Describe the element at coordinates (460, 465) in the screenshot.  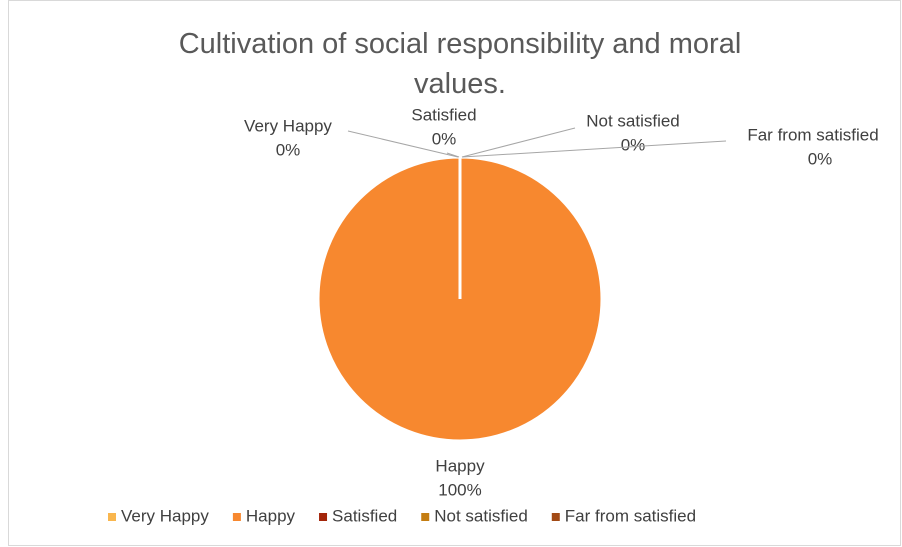
I see `data-label-name: Happy` at that location.